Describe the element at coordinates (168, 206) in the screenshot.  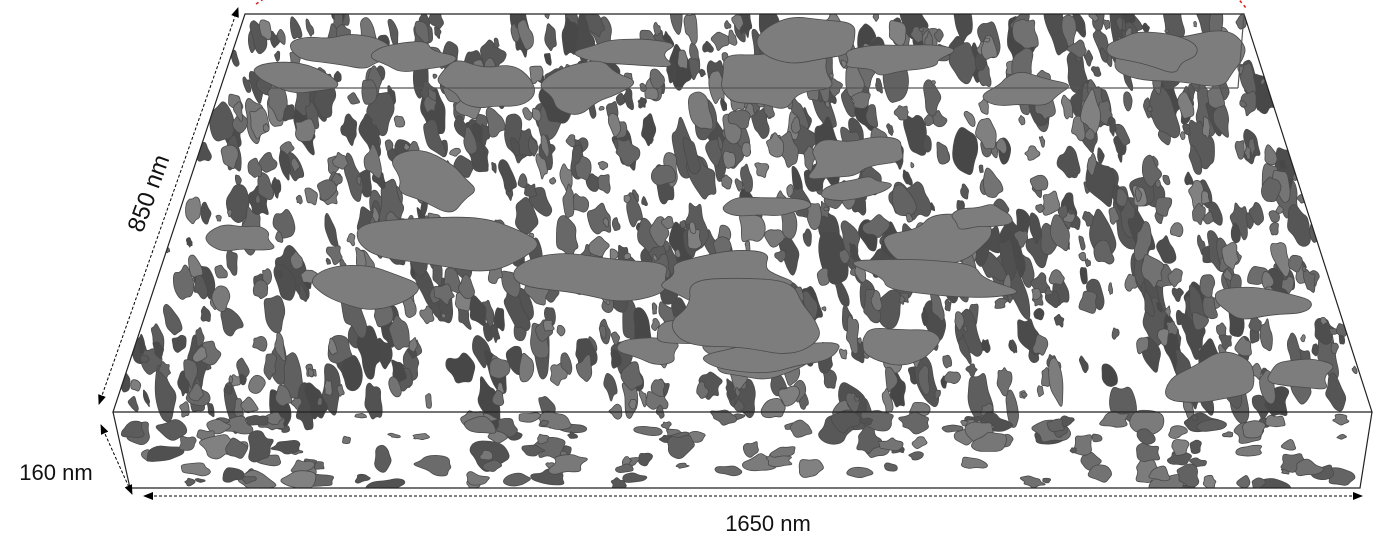
I see `depth-arrow` at that location.